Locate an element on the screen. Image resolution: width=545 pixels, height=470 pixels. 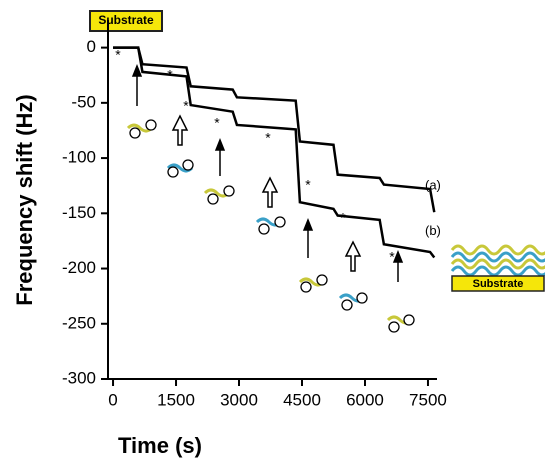
y-tick-label: -250 is located at coordinates (79, 322).